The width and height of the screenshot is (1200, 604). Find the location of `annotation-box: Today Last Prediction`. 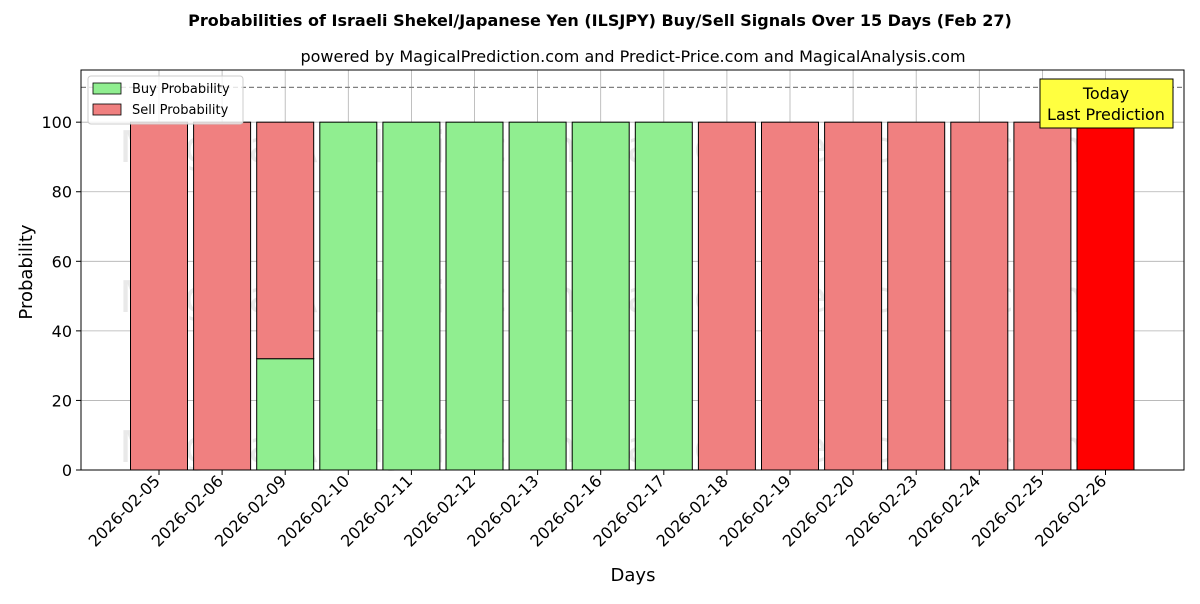

annotation-box: Today Last Prediction is located at coordinates (1106, 103).